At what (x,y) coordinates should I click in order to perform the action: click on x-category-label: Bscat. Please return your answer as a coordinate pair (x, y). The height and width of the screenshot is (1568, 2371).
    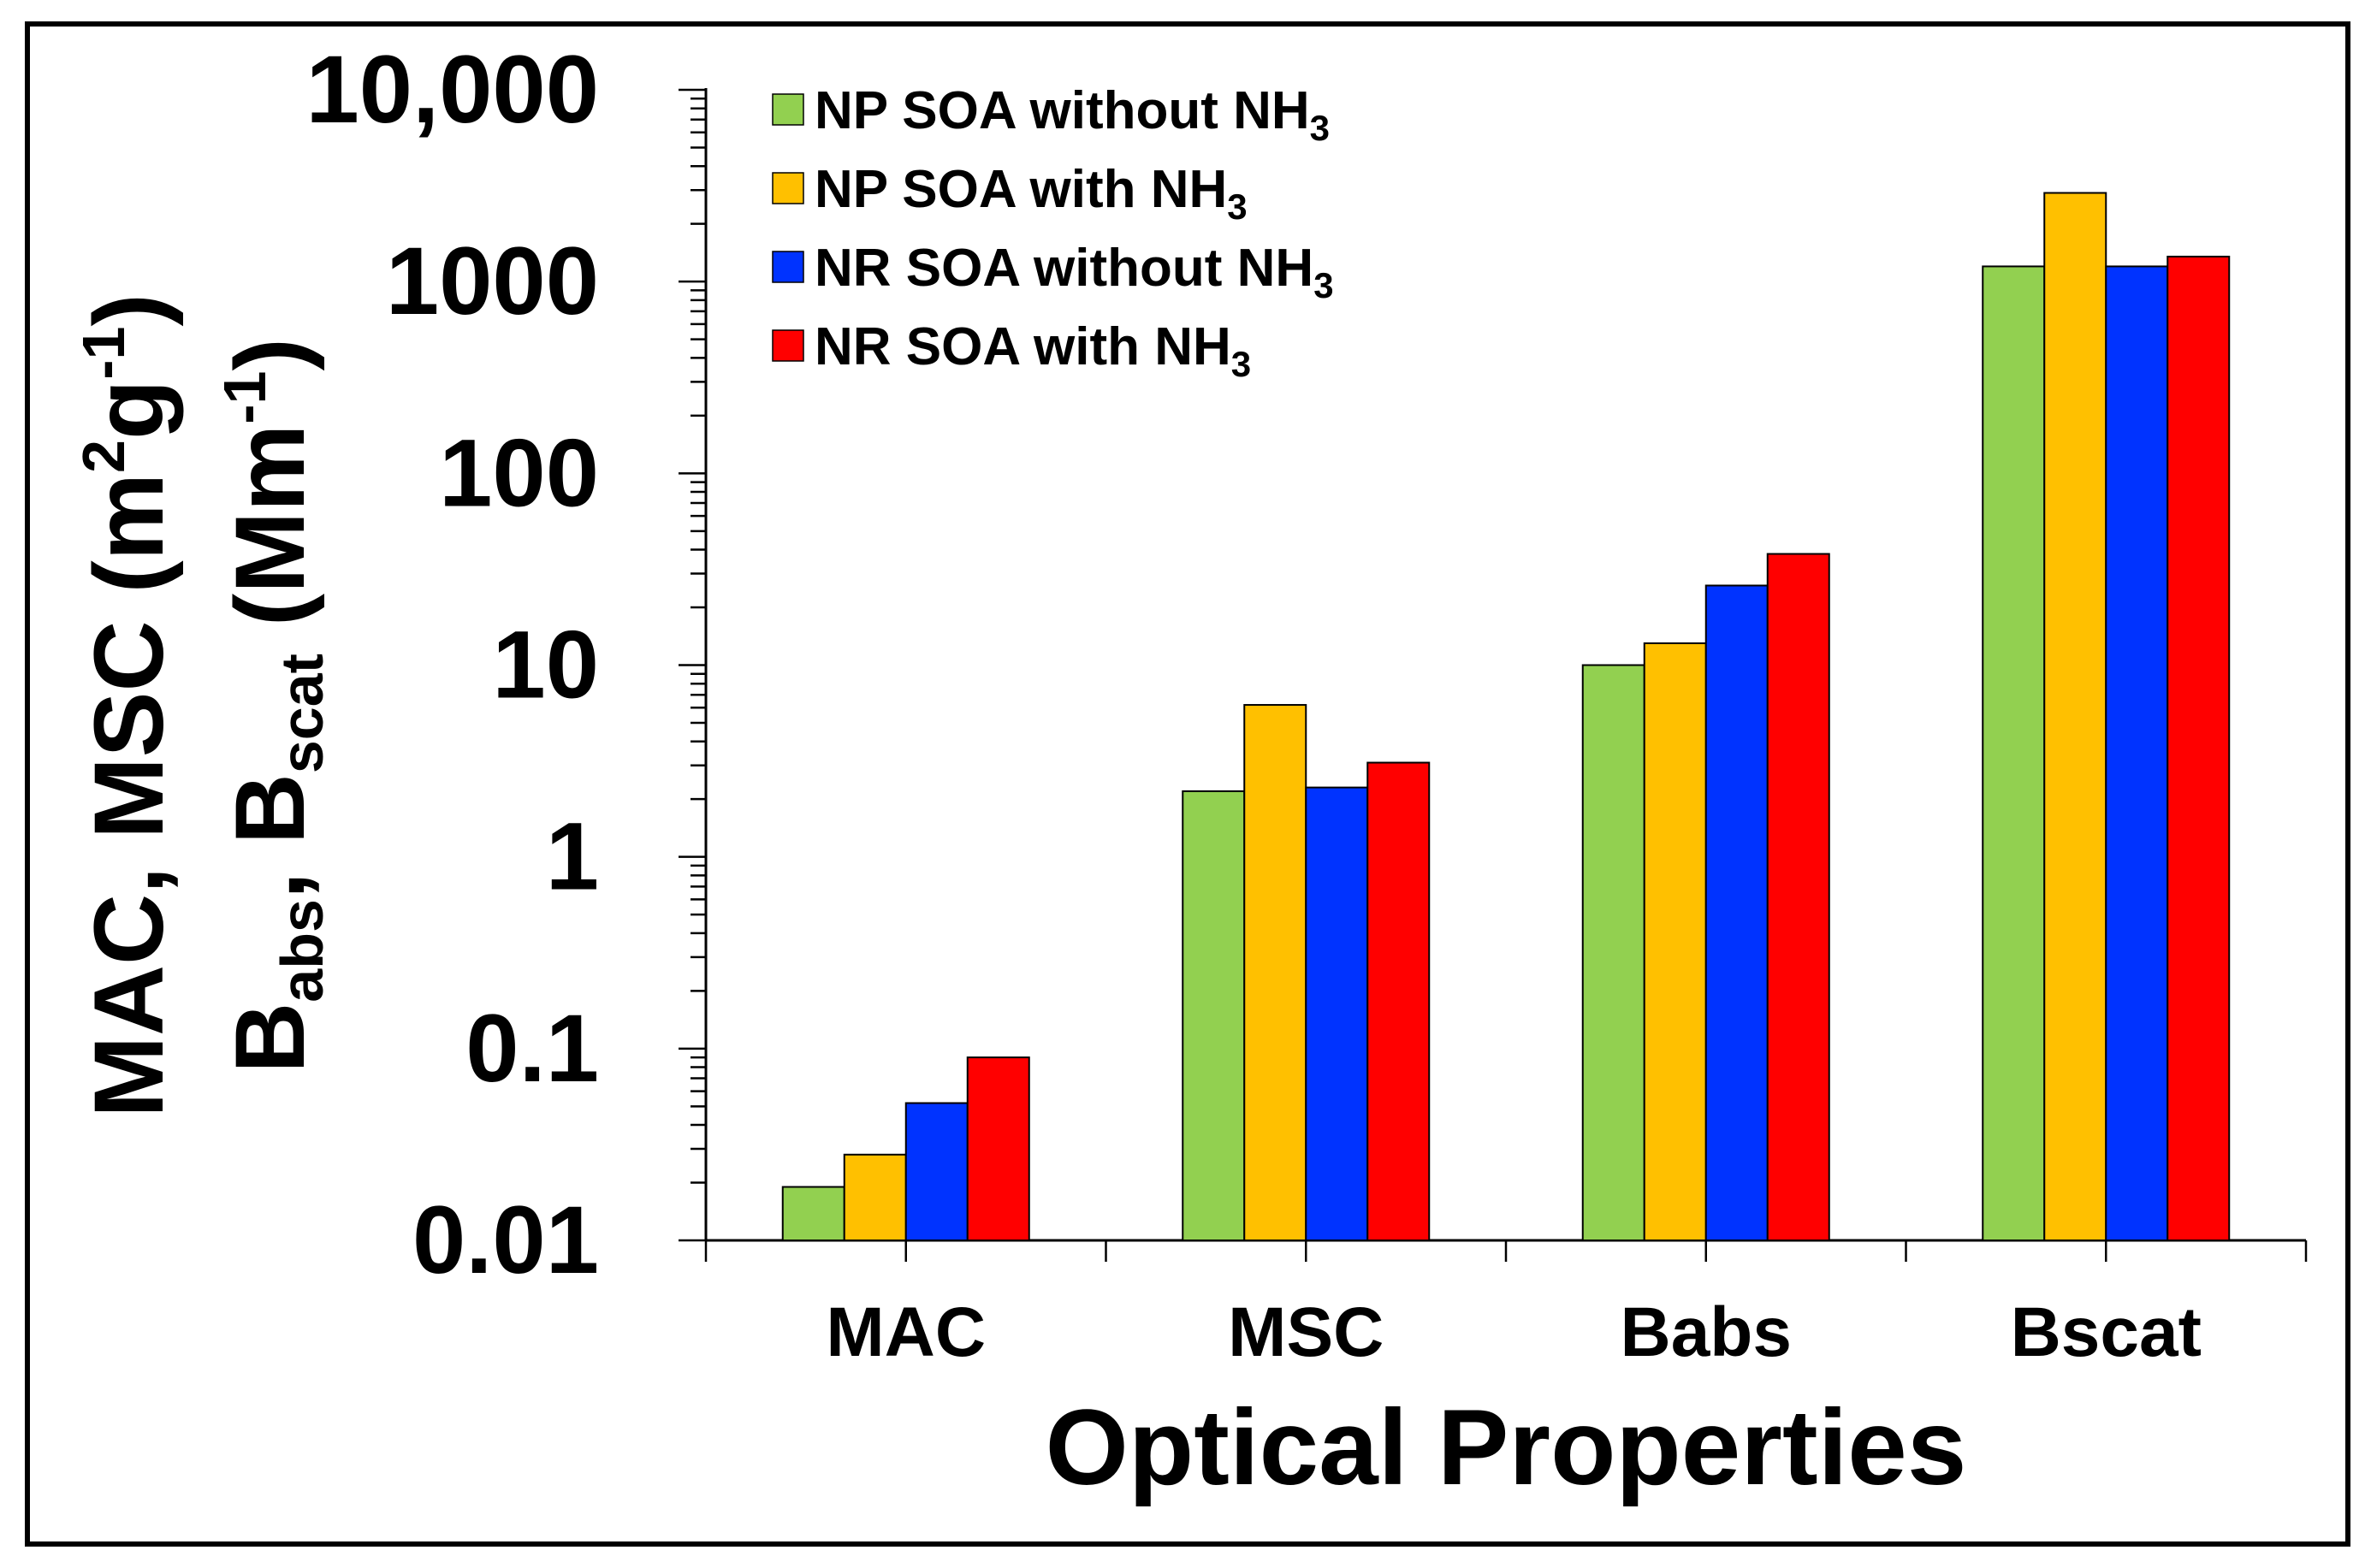
    Looking at the image, I should click on (2107, 1332).